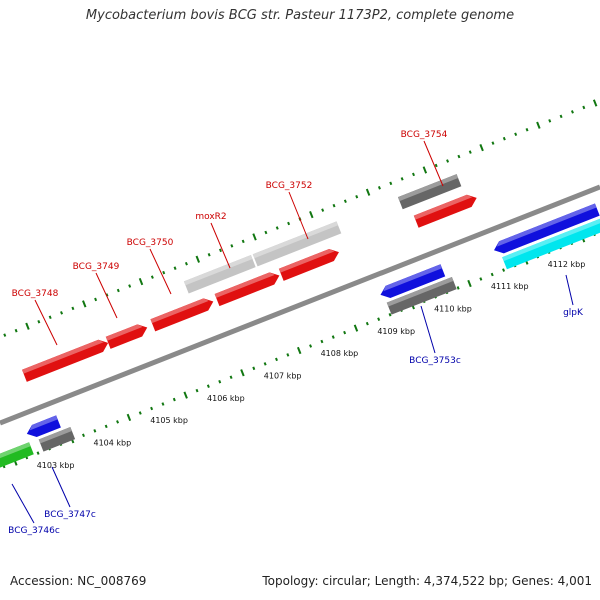  What do you see at coordinates (435, 361) in the screenshot?
I see `gene-label: BCG_3753c` at bounding box center [435, 361].